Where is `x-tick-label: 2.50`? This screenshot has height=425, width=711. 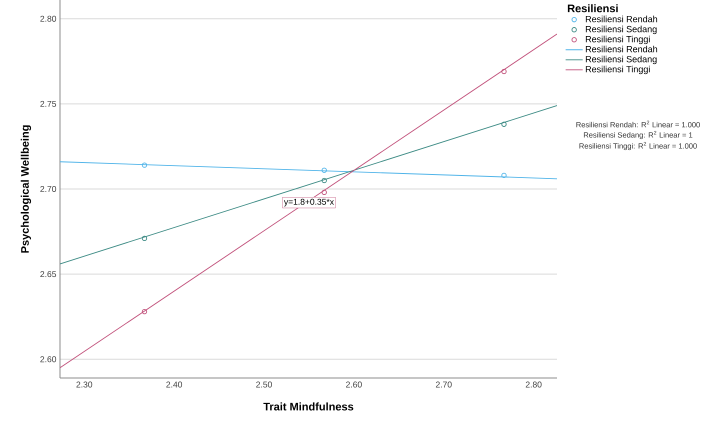 x-tick-label: 2.50 is located at coordinates (264, 385).